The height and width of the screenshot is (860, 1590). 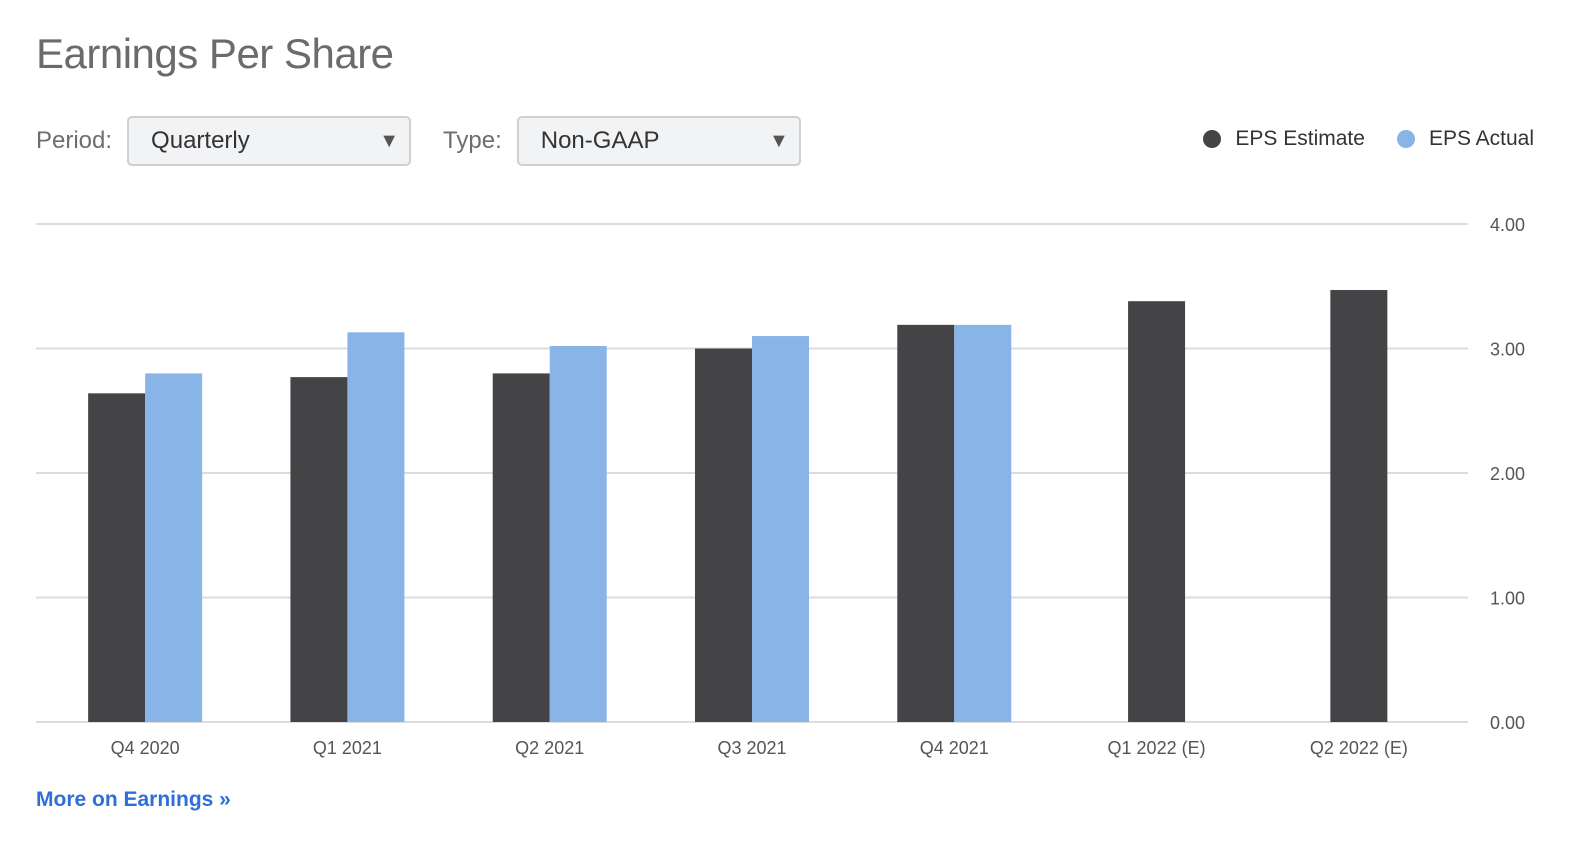 I want to click on type-select-value: Non-GAAP, so click(x=600, y=140).